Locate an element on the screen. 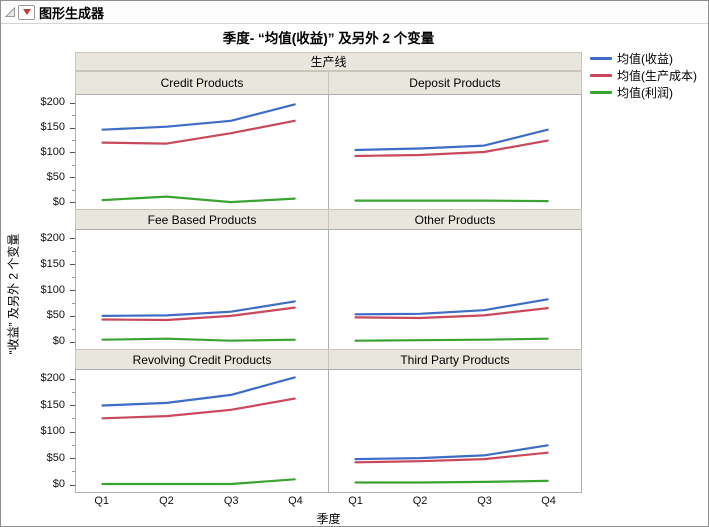  legend-item: 均值(生产成本) is located at coordinates (643, 75).